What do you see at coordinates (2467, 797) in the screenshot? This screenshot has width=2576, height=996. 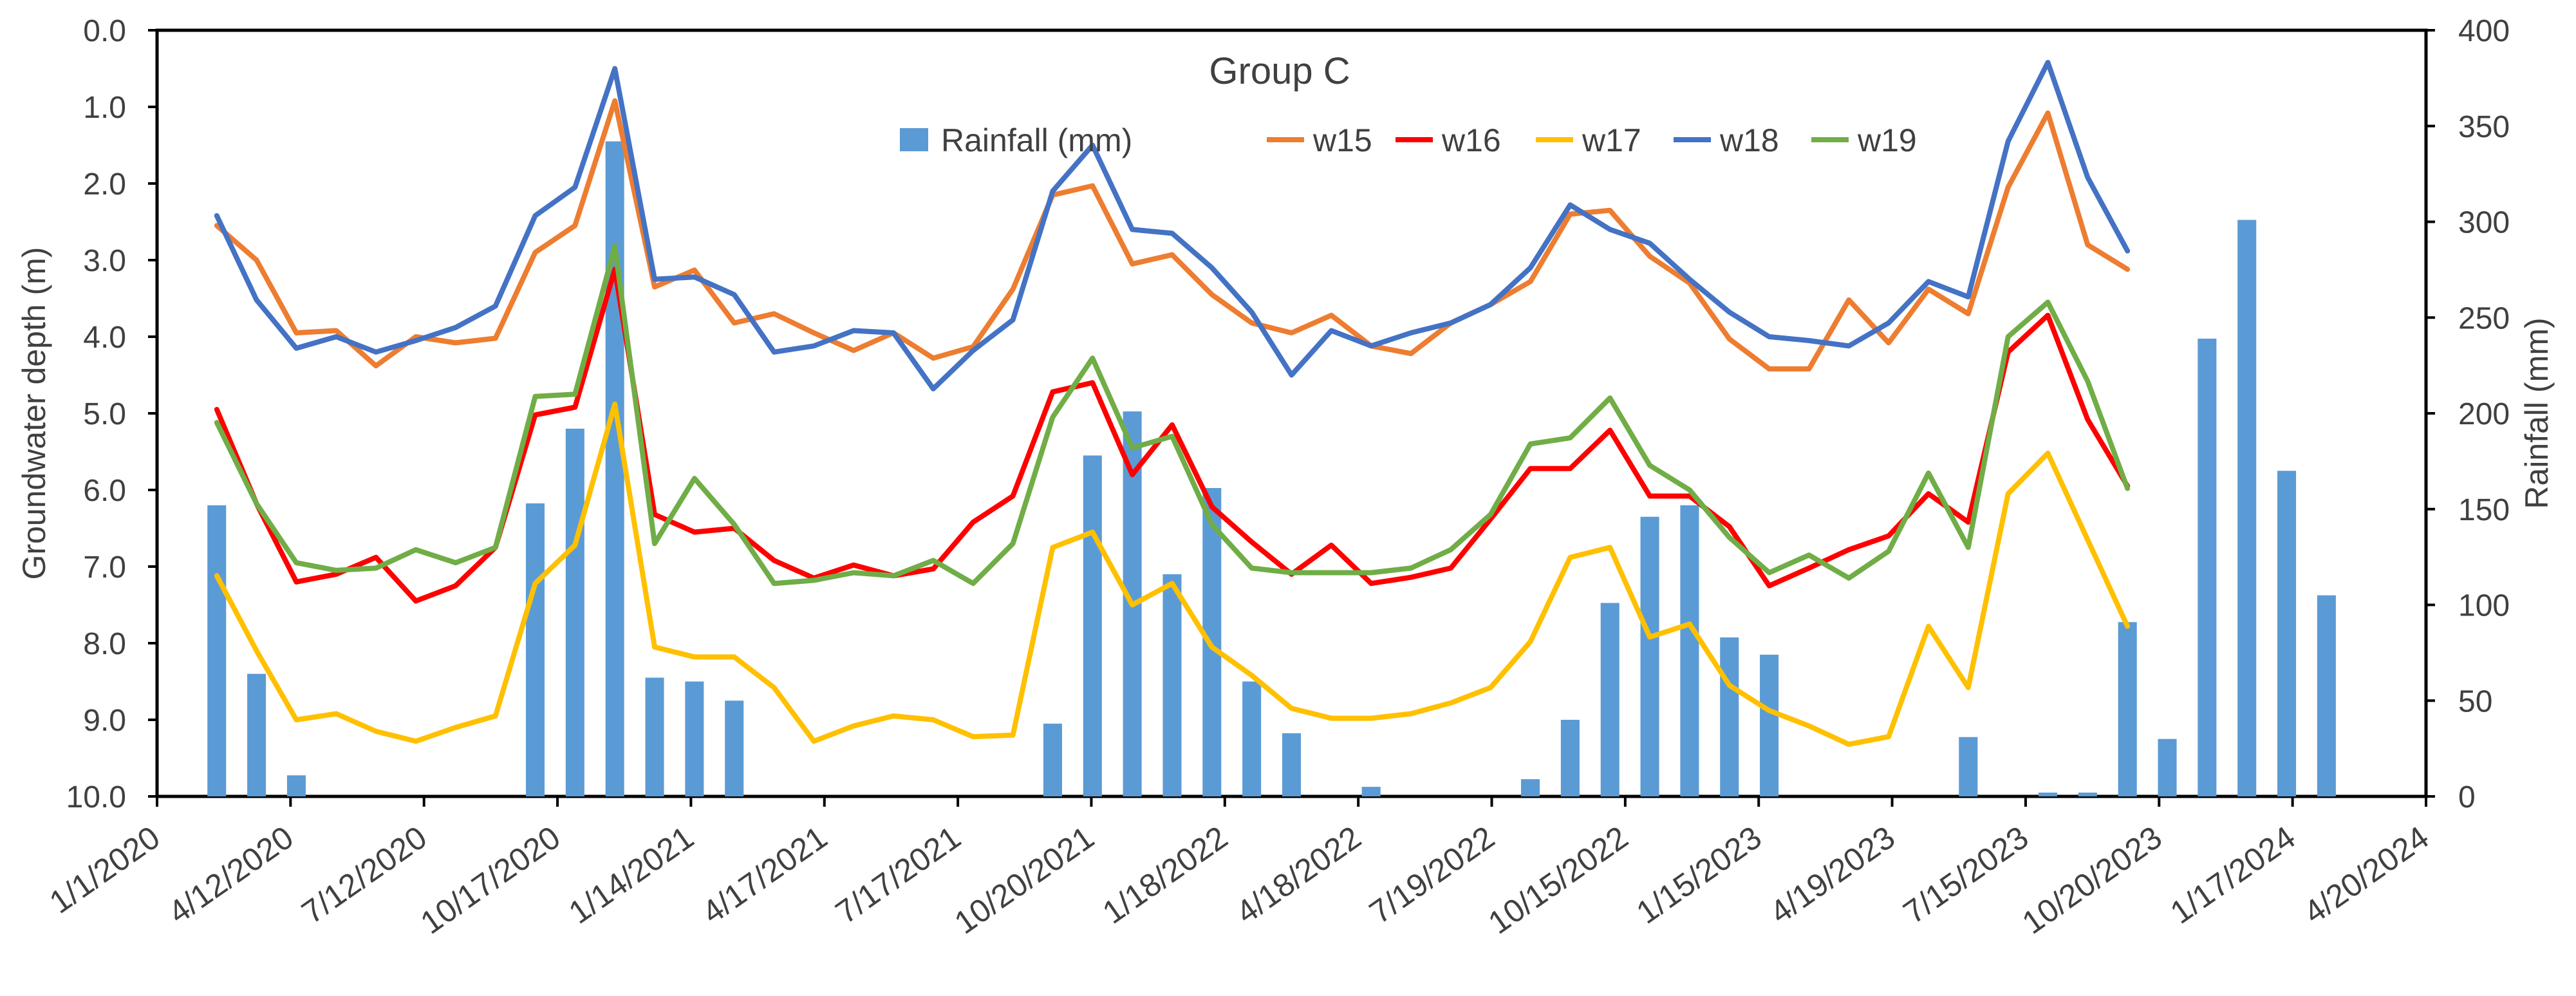 I see `right-tick-label: 0` at bounding box center [2467, 797].